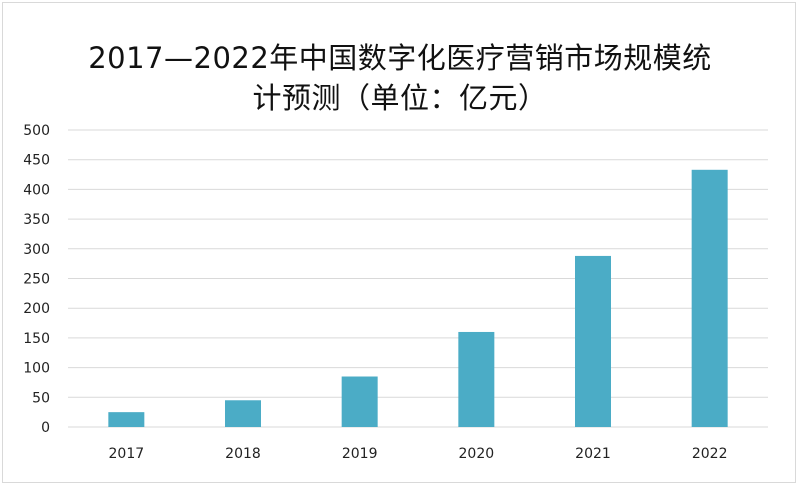  Describe the element at coordinates (36, 190) in the screenshot. I see `y-tick-label-400: 400` at that location.